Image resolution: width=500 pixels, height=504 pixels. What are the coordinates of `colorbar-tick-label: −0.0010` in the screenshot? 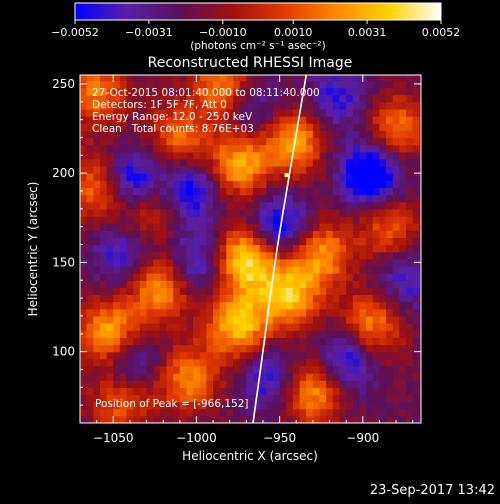 It's located at (223, 32).